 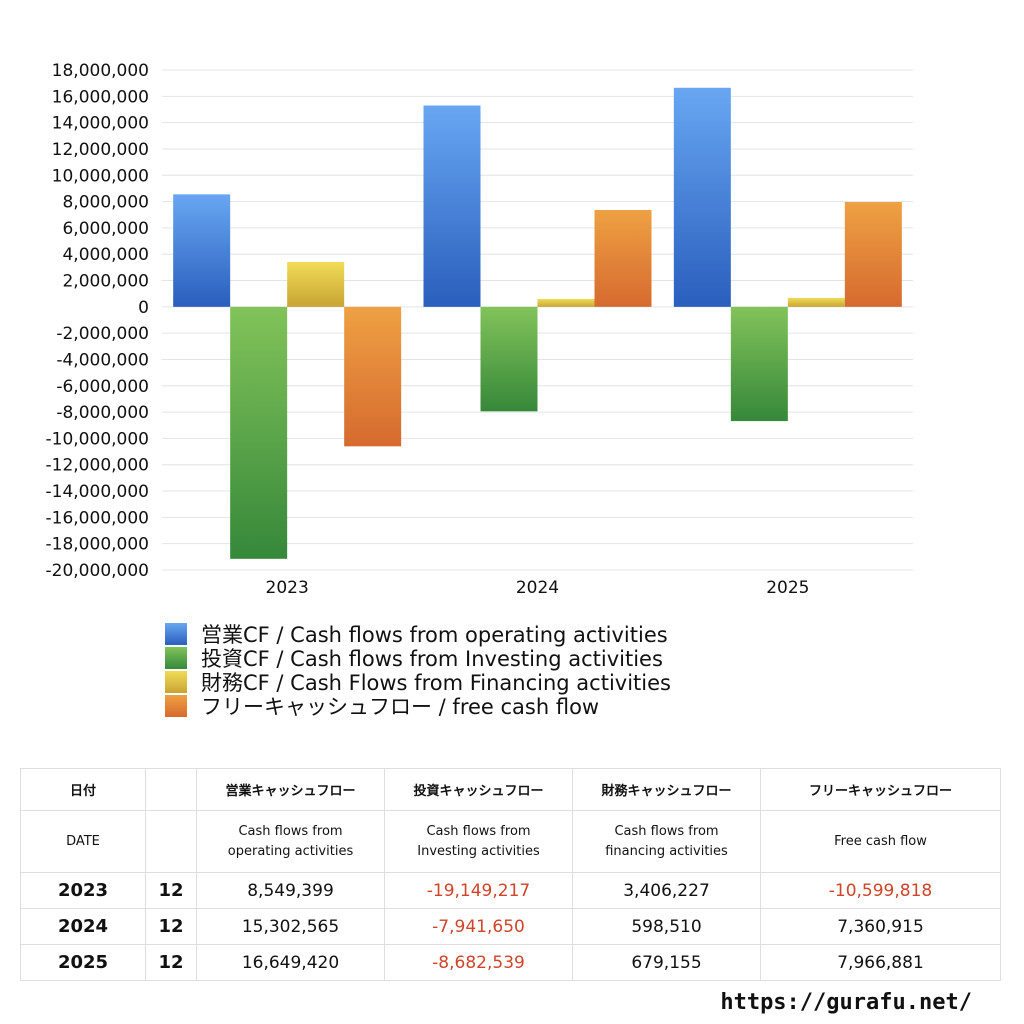 What do you see at coordinates (880, 890) in the screenshot?
I see `row-free: -10,599,818` at bounding box center [880, 890].